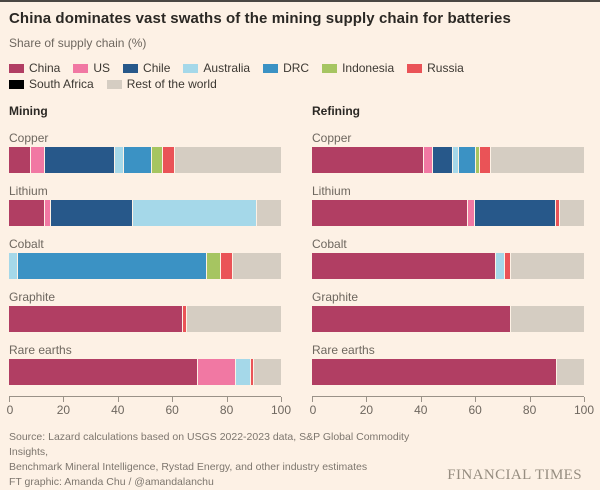 The image size is (600, 490). What do you see at coordinates (227, 68) in the screenshot?
I see `legend-label-australia: Australia` at bounding box center [227, 68].